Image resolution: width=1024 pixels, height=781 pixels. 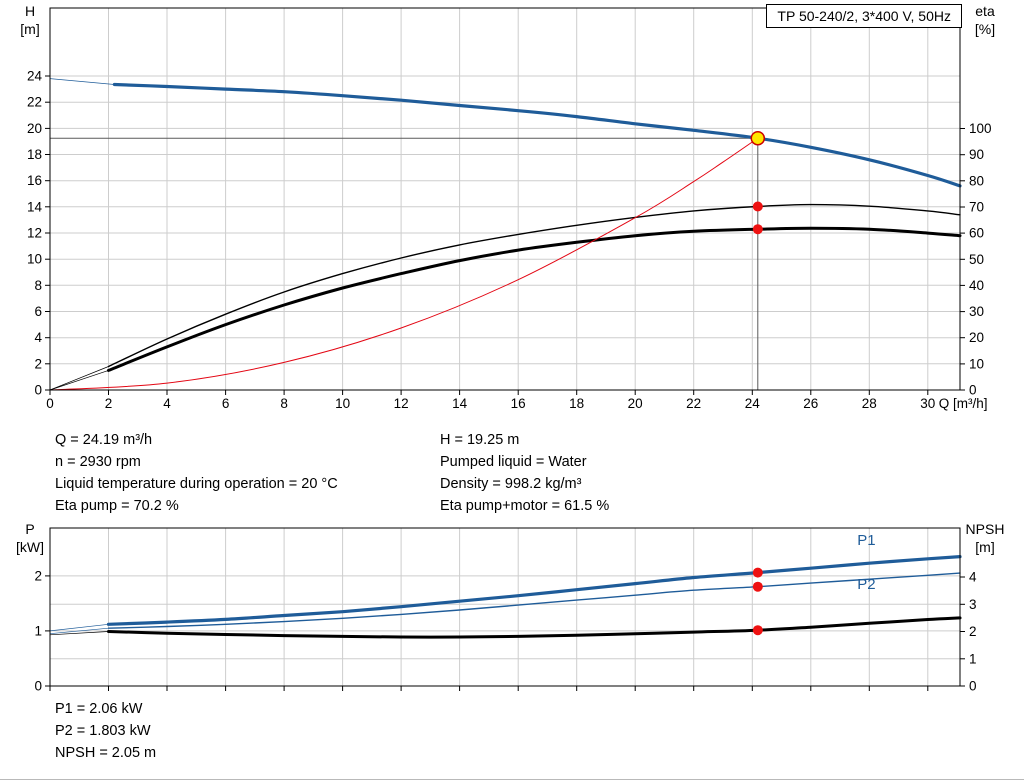 What do you see at coordinates (30, 547) in the screenshot?
I see `svg-text: [kW]` at bounding box center [30, 547].